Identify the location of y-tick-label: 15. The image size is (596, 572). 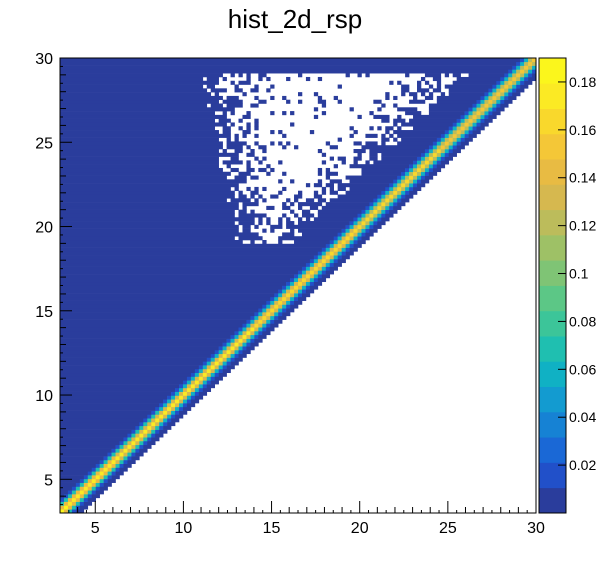
(44, 312).